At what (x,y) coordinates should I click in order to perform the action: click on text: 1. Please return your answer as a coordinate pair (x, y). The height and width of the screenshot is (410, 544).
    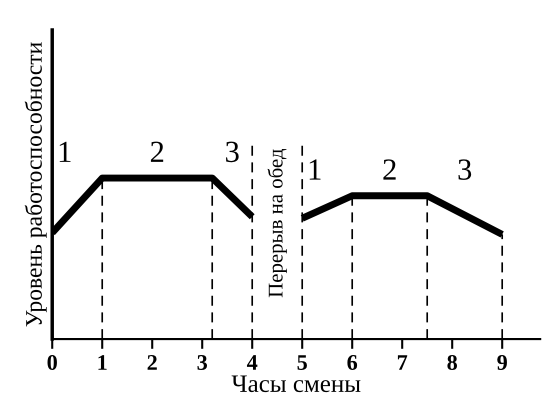
    Looking at the image, I should click on (65, 152).